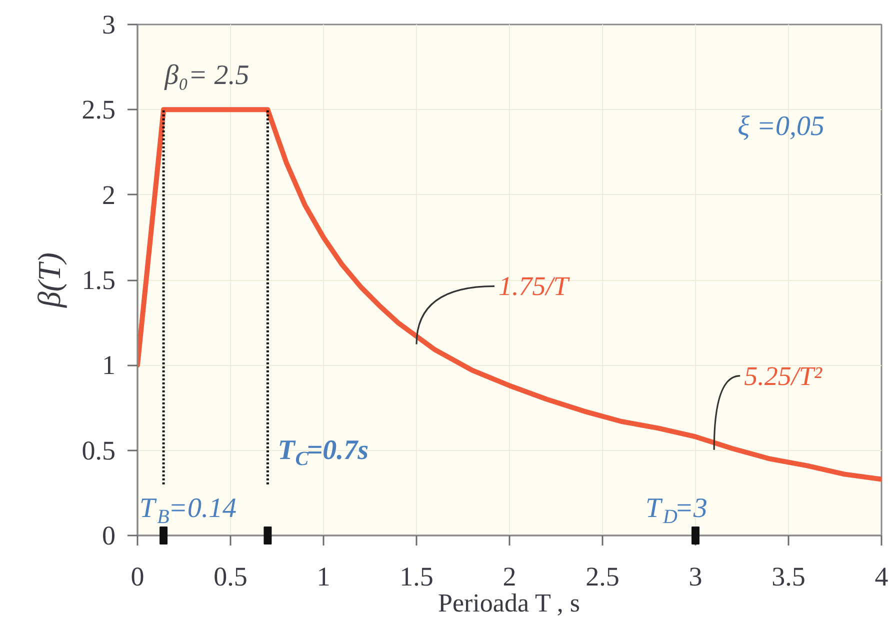  Describe the element at coordinates (207, 76) in the screenshot. I see `annotation: β₀= 2.5` at that location.